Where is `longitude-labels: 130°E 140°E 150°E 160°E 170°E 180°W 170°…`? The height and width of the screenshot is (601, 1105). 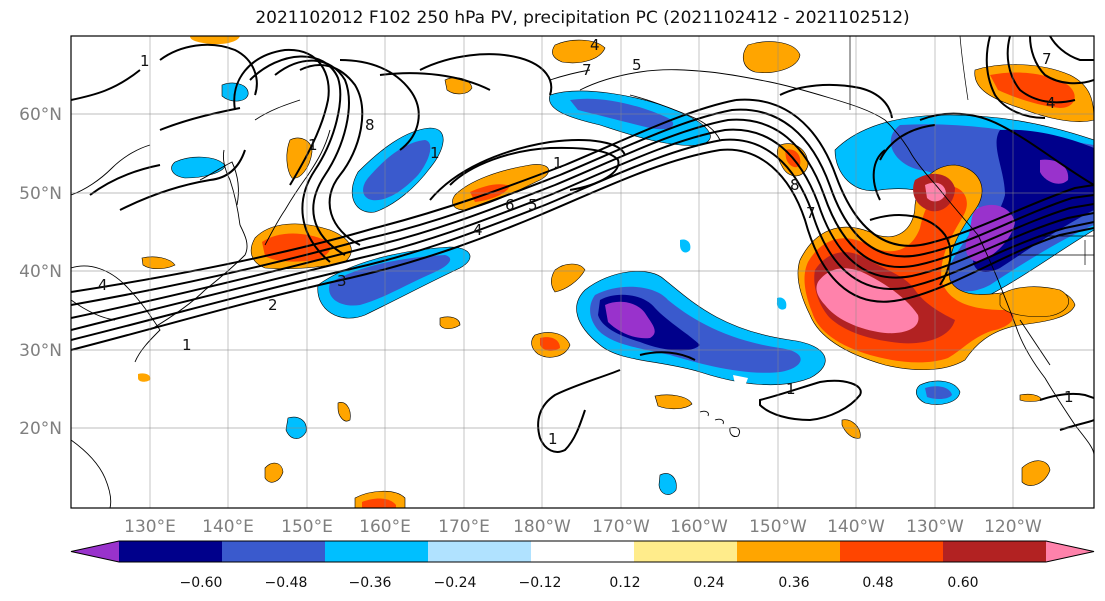 longitude-labels: 130°E 140°E 150°E 160°E 170°E 180°W 170°… is located at coordinates (583, 527).